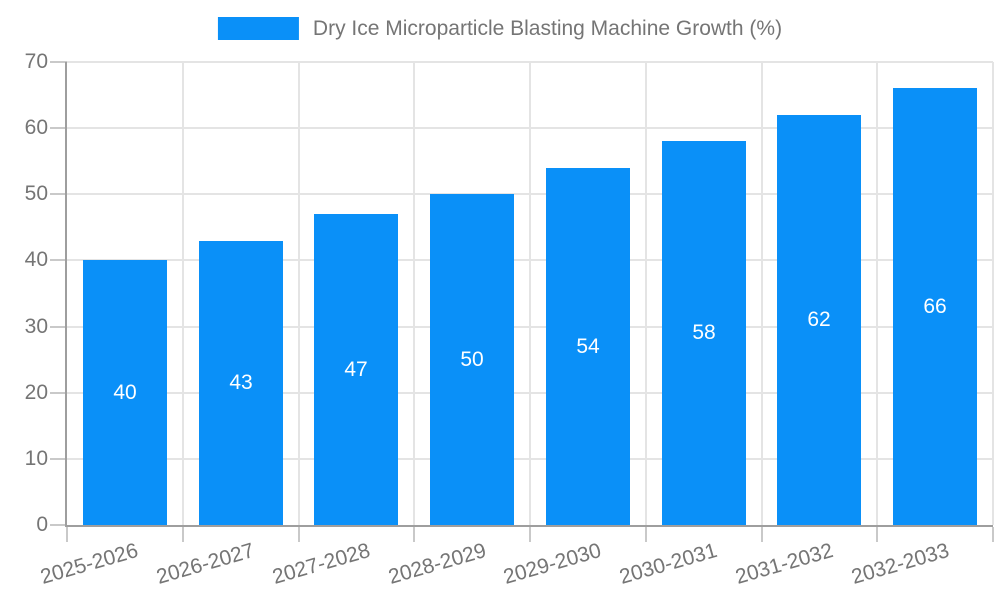 The width and height of the screenshot is (1000, 600). Describe the element at coordinates (205, 564) in the screenshot. I see `x-tick-label: 2026-2027` at that location.